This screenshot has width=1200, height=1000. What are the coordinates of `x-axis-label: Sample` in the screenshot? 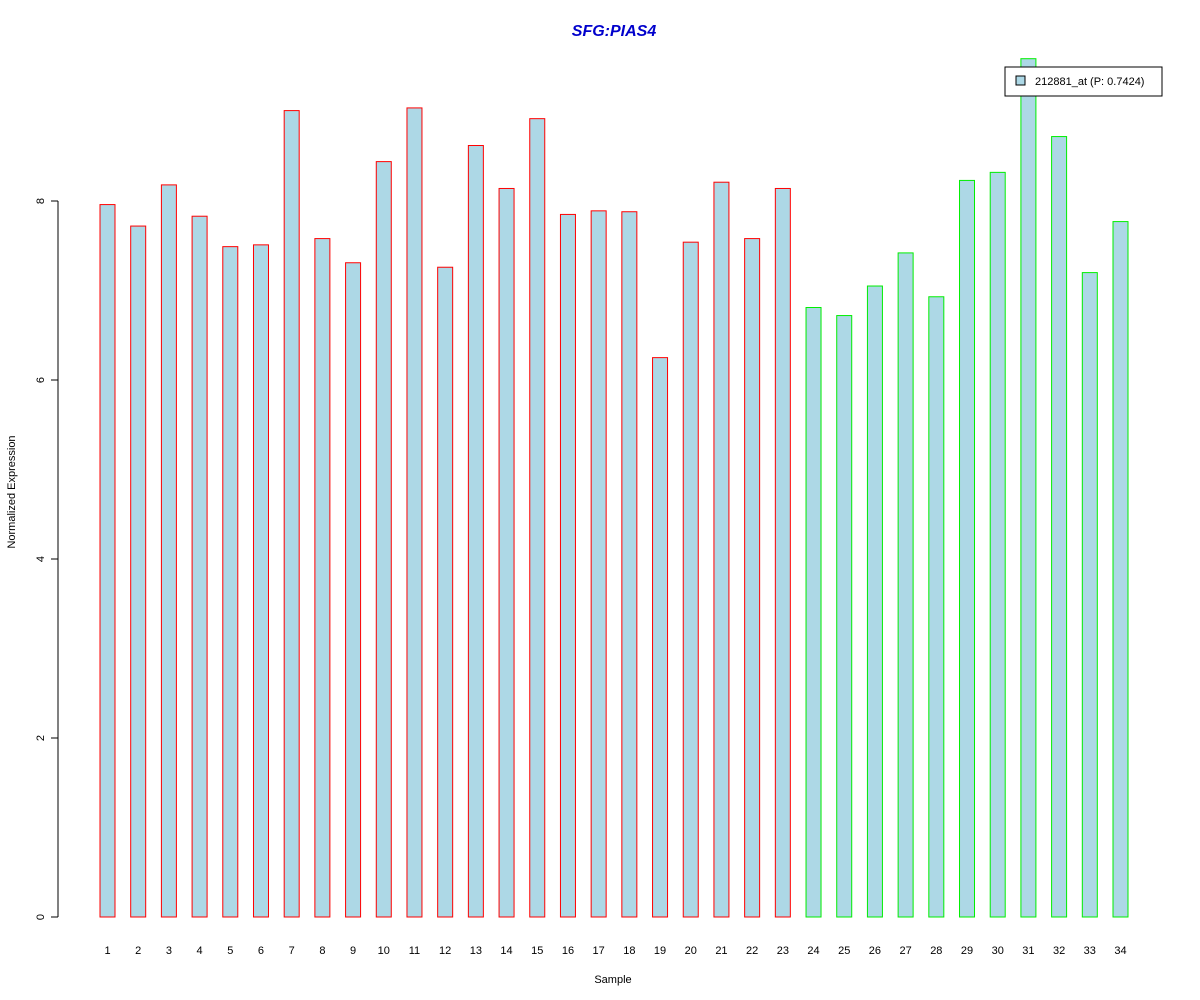 It's located at (612, 980).